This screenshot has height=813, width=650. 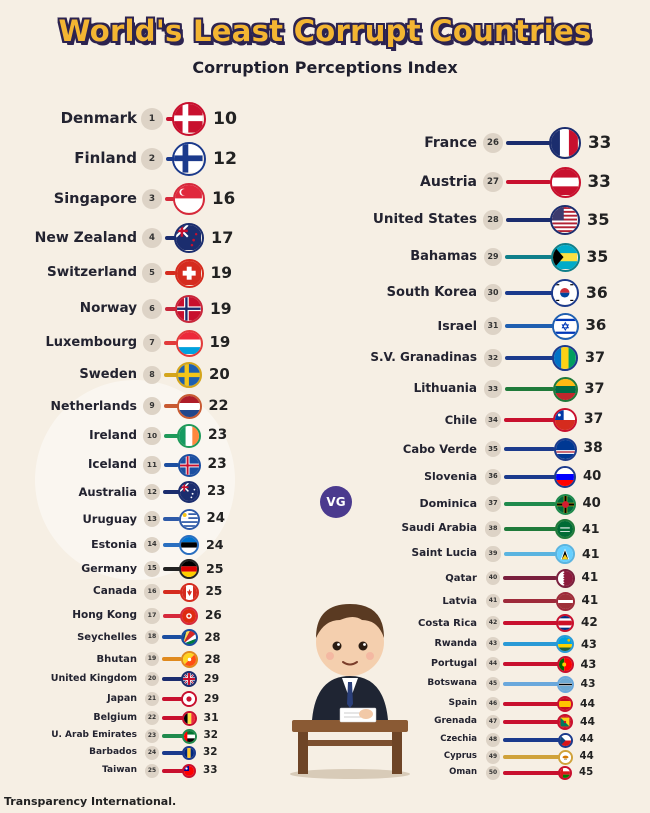 I want to click on ireland-flag-icon, so click(x=189, y=436).